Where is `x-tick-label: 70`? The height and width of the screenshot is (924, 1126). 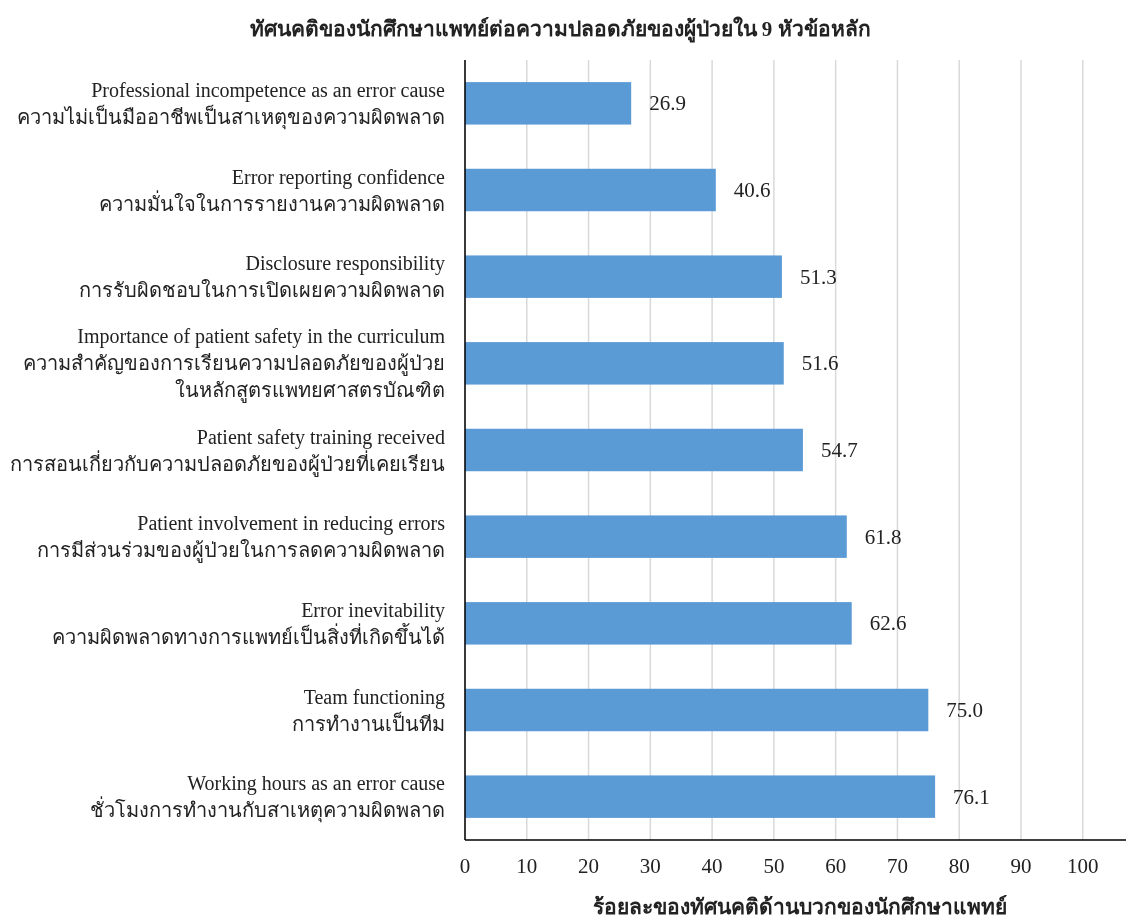 x-tick-label: 70 is located at coordinates (897, 866).